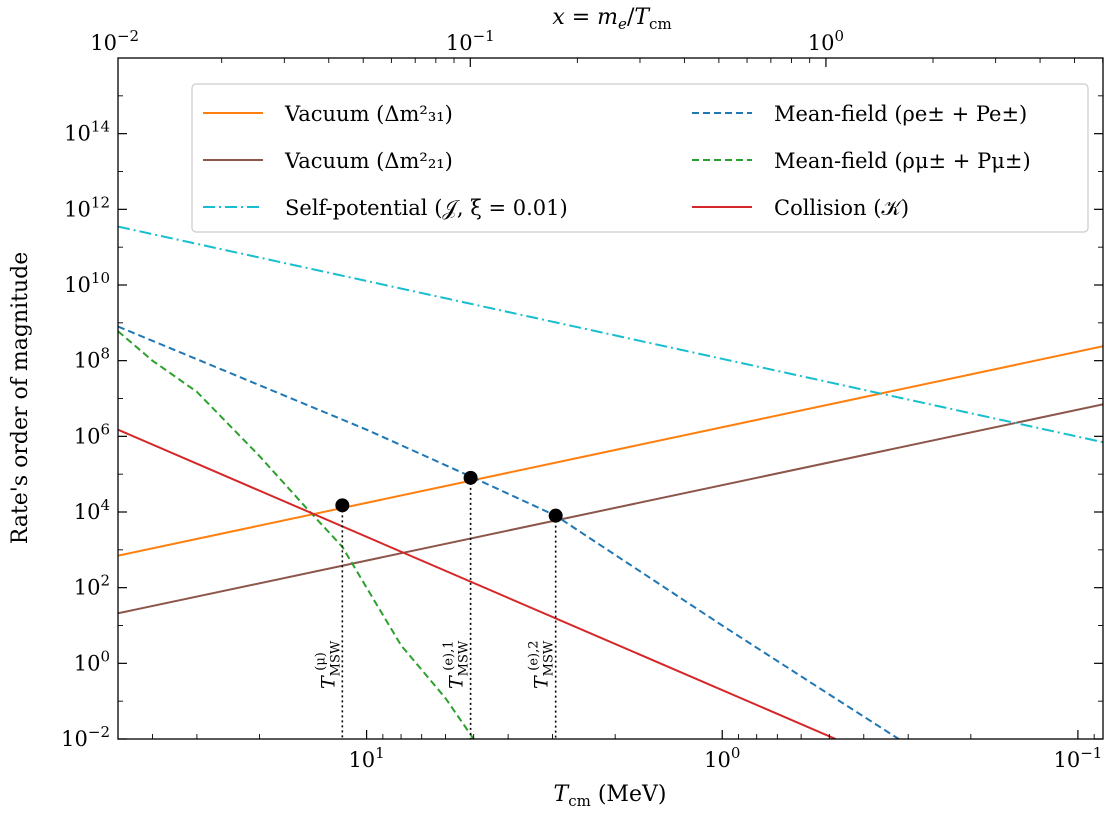  Describe the element at coordinates (1077, 758) in the screenshot. I see `x-tick-label-2: 10⁻¹` at that location.